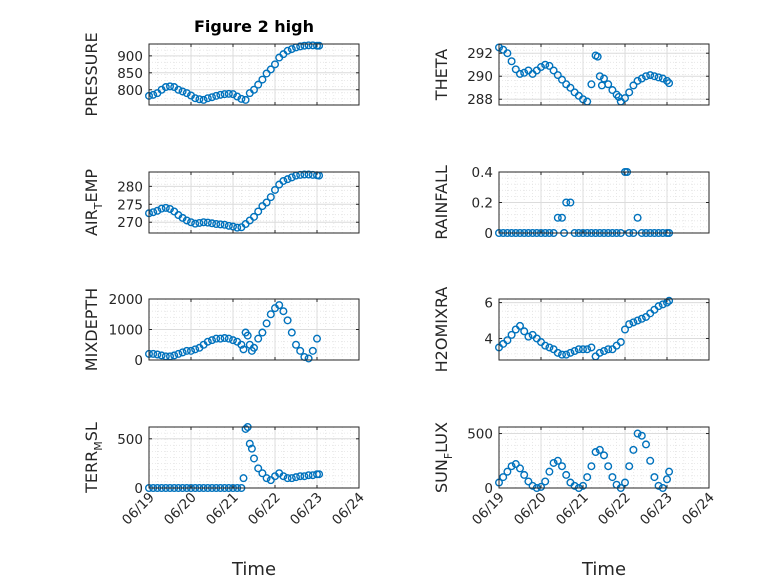  Describe the element at coordinates (91, 74) in the screenshot. I see `y-axis-label: PRESSURE` at that location.